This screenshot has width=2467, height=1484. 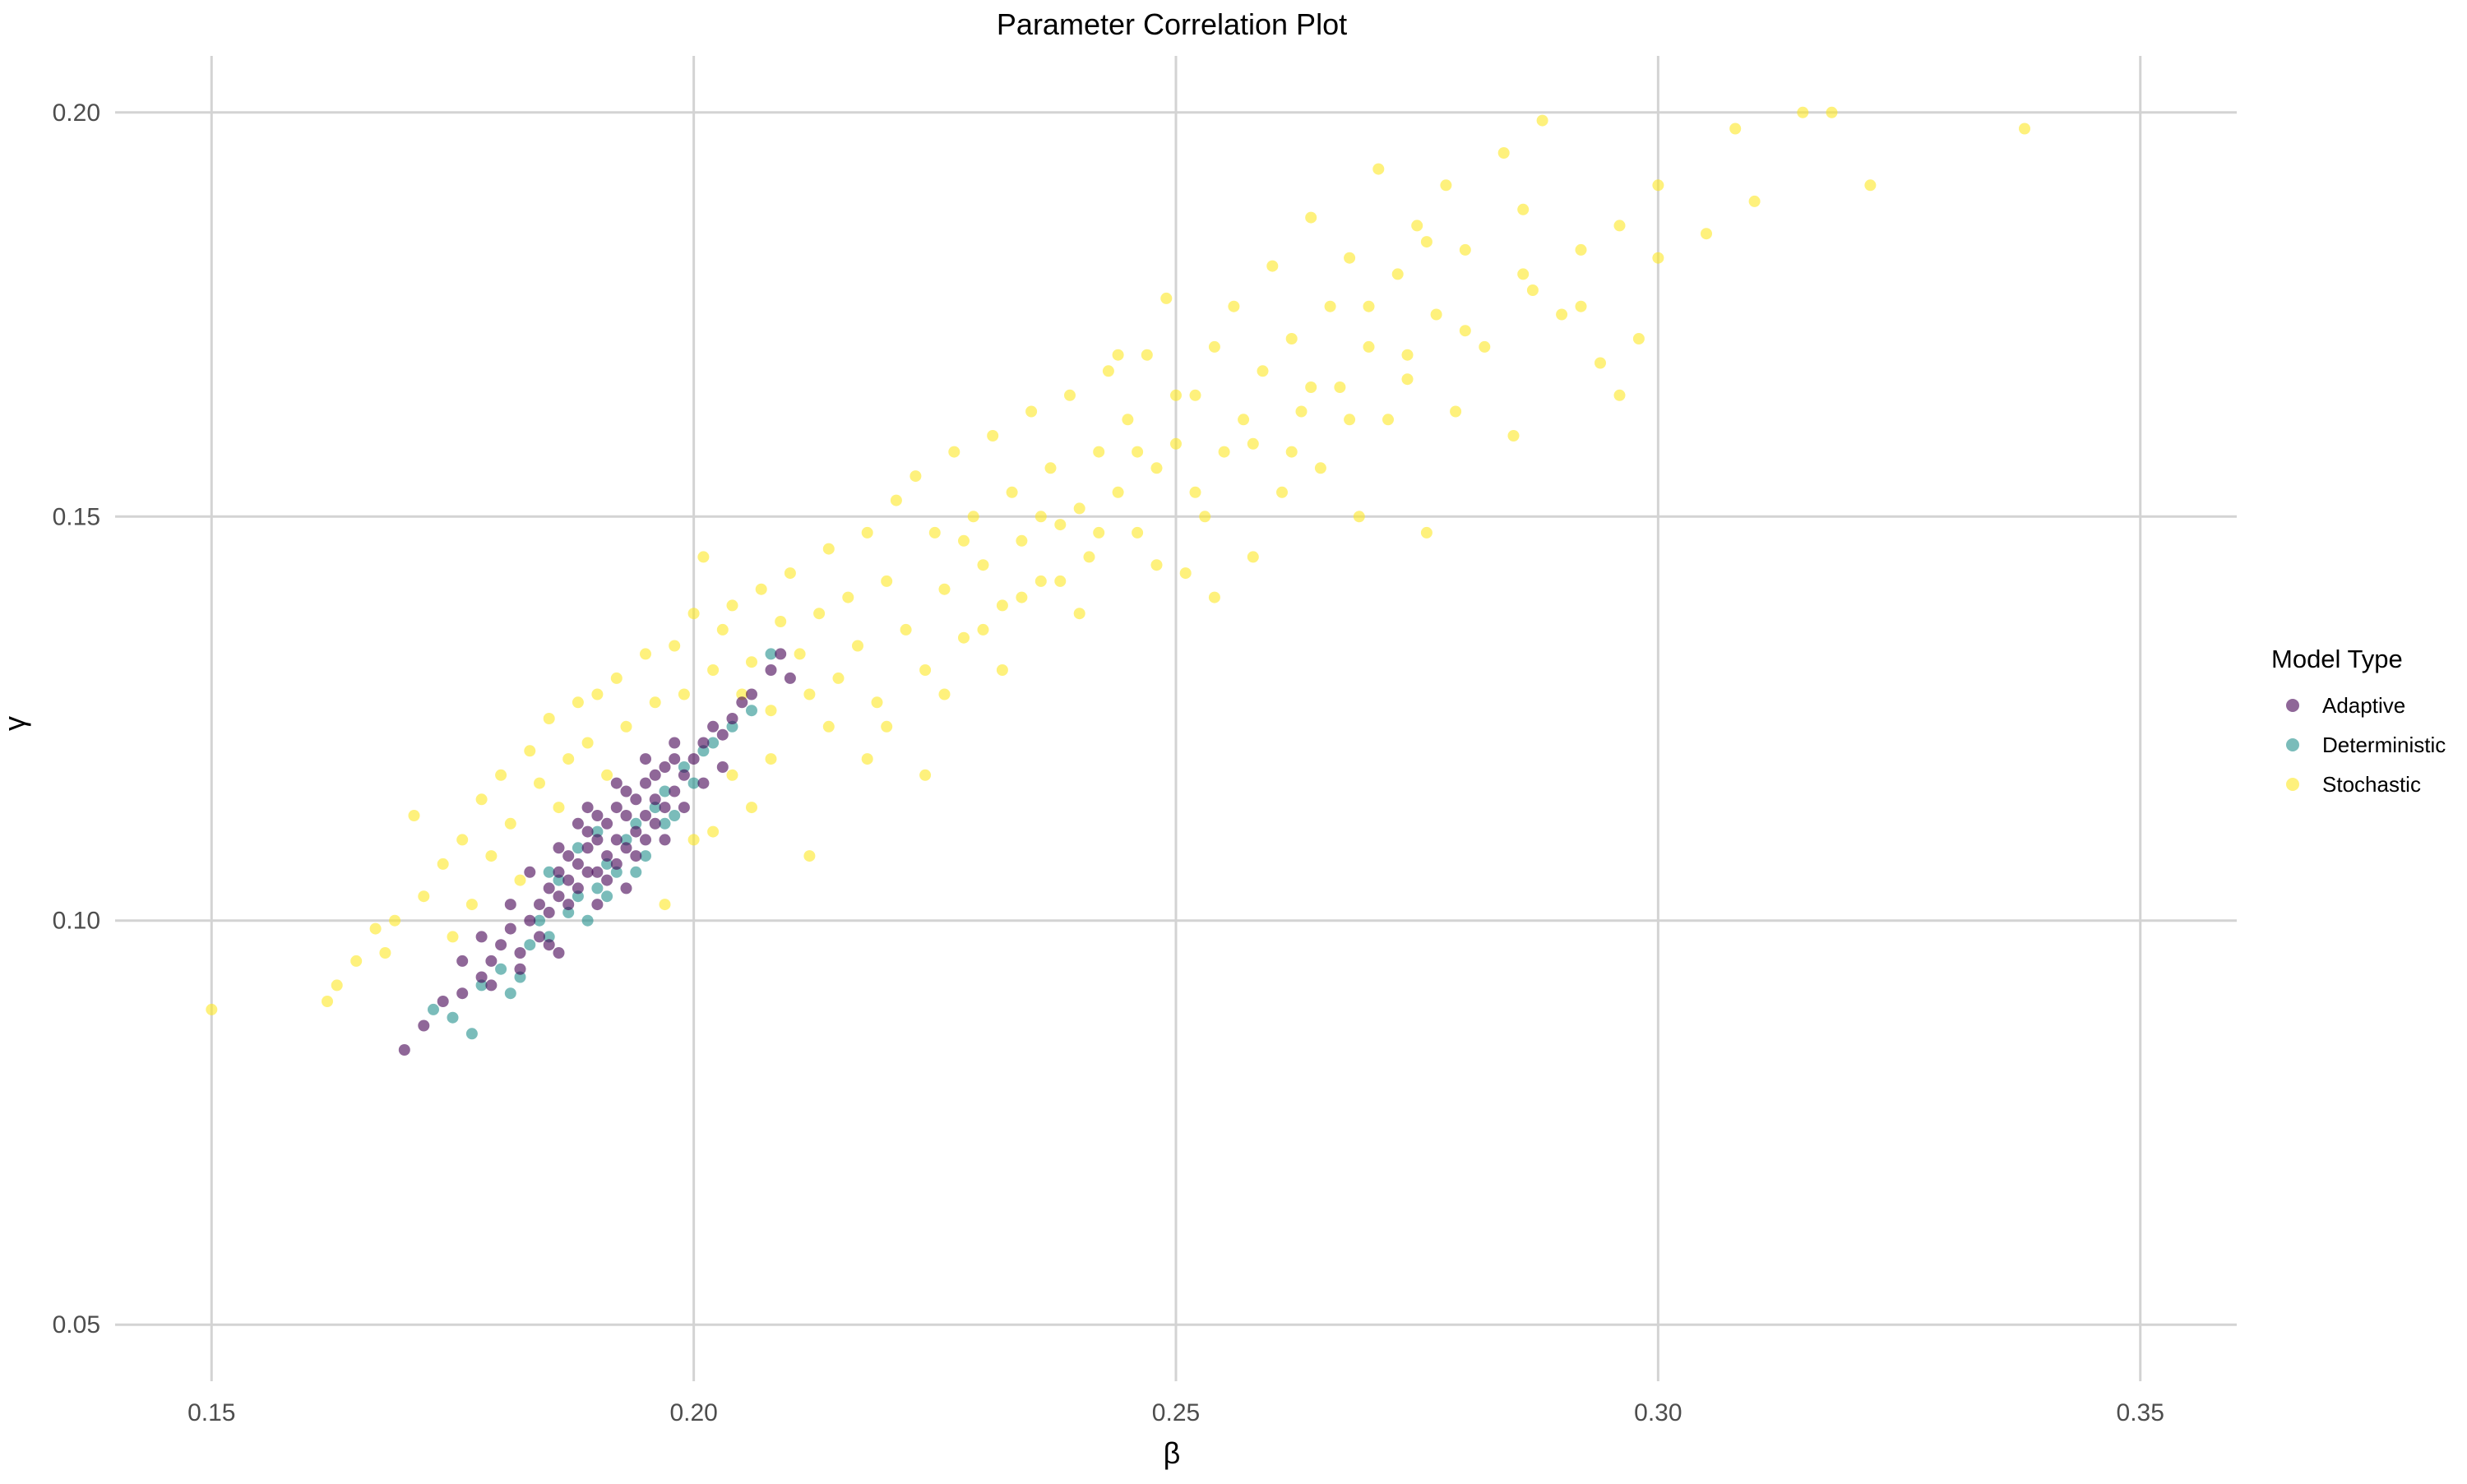 What do you see at coordinates (2337, 659) in the screenshot?
I see `legend-title: Model Type` at bounding box center [2337, 659].